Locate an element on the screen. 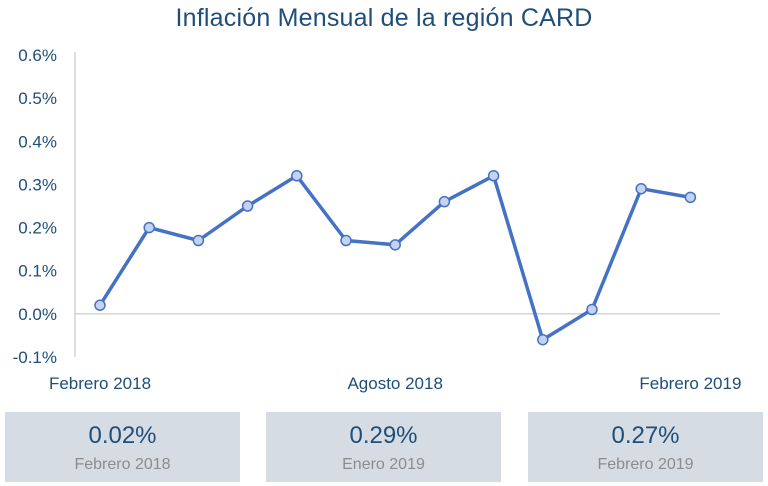  y-tick-label: 0.6% is located at coordinates (37, 55).